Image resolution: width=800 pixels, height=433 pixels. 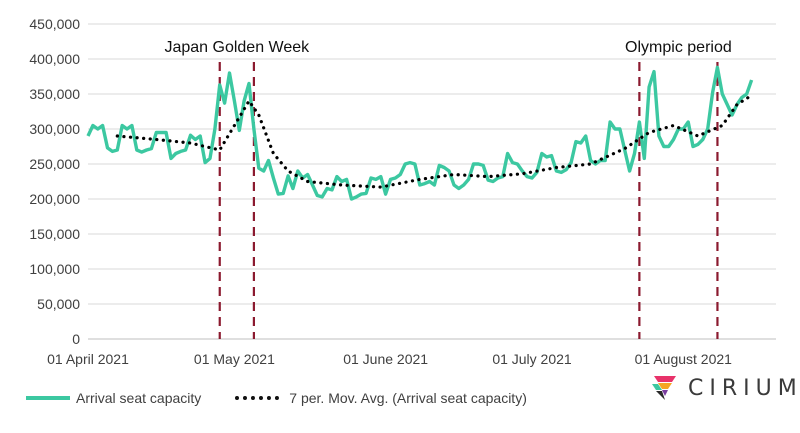 I want to click on x-tick-label: 01 April 2021, so click(x=88, y=359).